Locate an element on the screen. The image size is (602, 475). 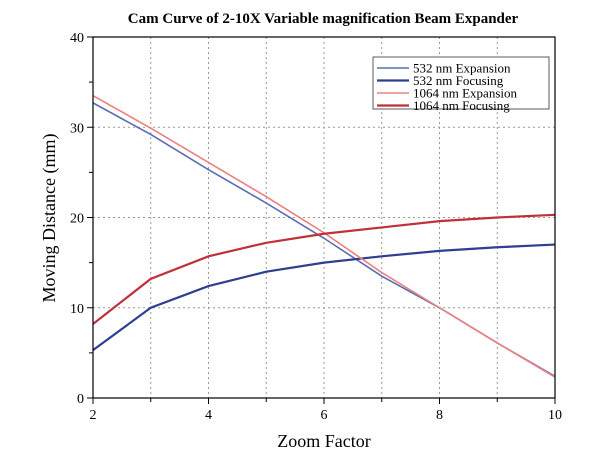
y-axis-label: Moving Distance (mm) is located at coordinates (49, 218).